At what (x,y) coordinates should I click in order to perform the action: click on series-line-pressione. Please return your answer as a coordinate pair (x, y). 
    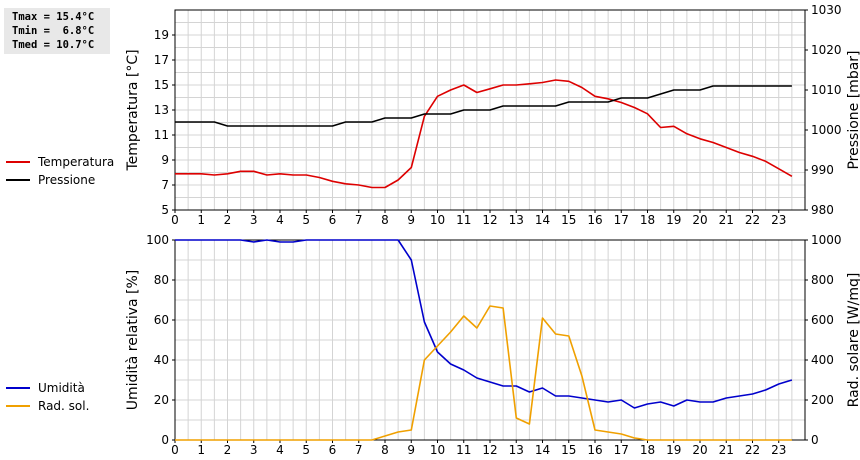
    Looking at the image, I should click on (483, 106).